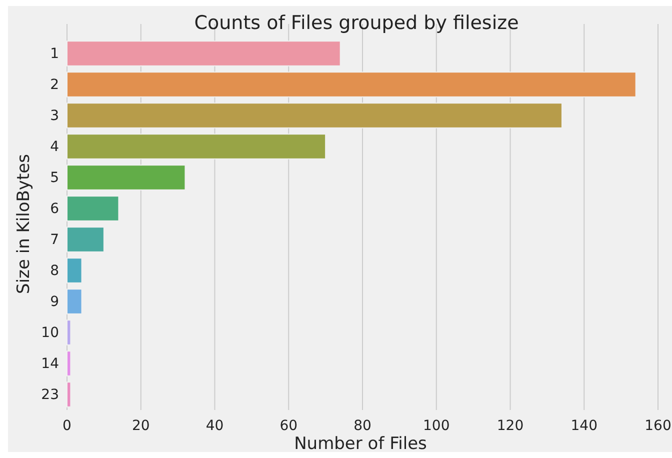 The width and height of the screenshot is (672, 458). Describe the element at coordinates (24, 224) in the screenshot. I see `y-axis-title: Size in KiloBytes` at that location.